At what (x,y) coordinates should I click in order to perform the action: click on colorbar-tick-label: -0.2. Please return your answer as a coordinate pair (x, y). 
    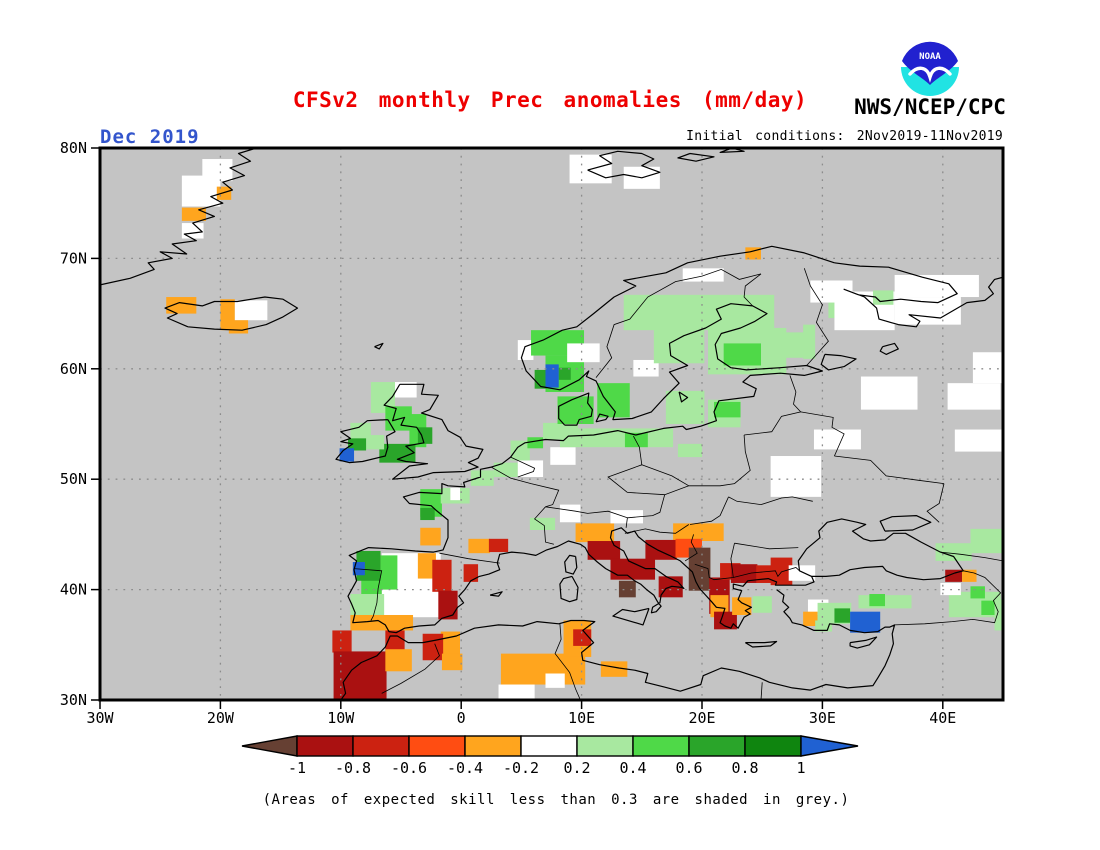
    Looking at the image, I should click on (521, 768).